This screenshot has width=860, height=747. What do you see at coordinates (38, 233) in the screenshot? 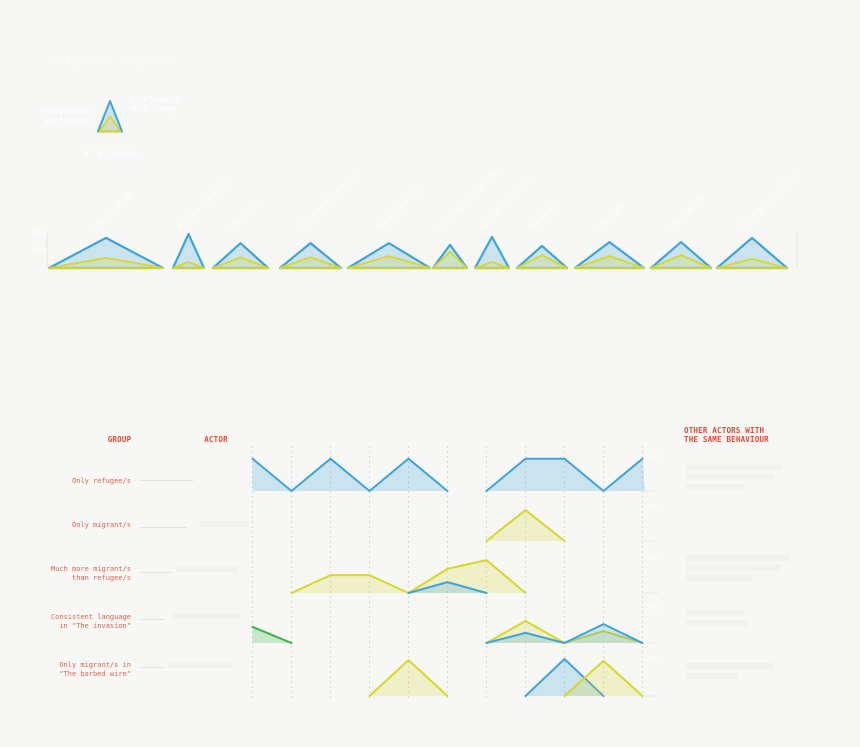
I see `top-axis-100-label: 100%` at bounding box center [38, 233].